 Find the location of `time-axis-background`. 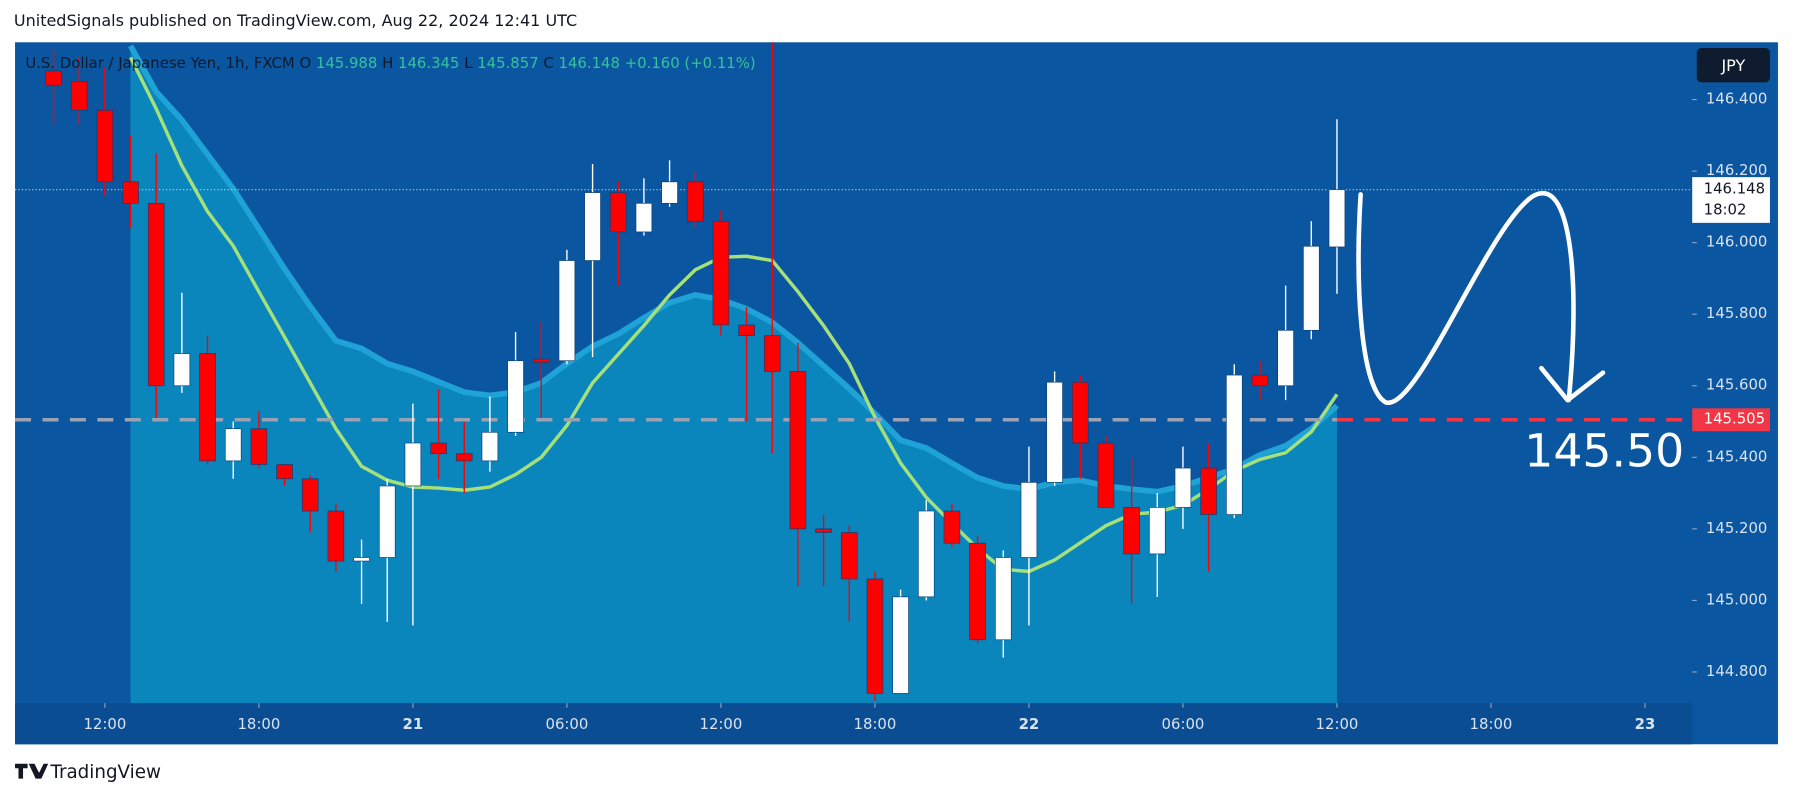

time-axis-background is located at coordinates (854, 724).